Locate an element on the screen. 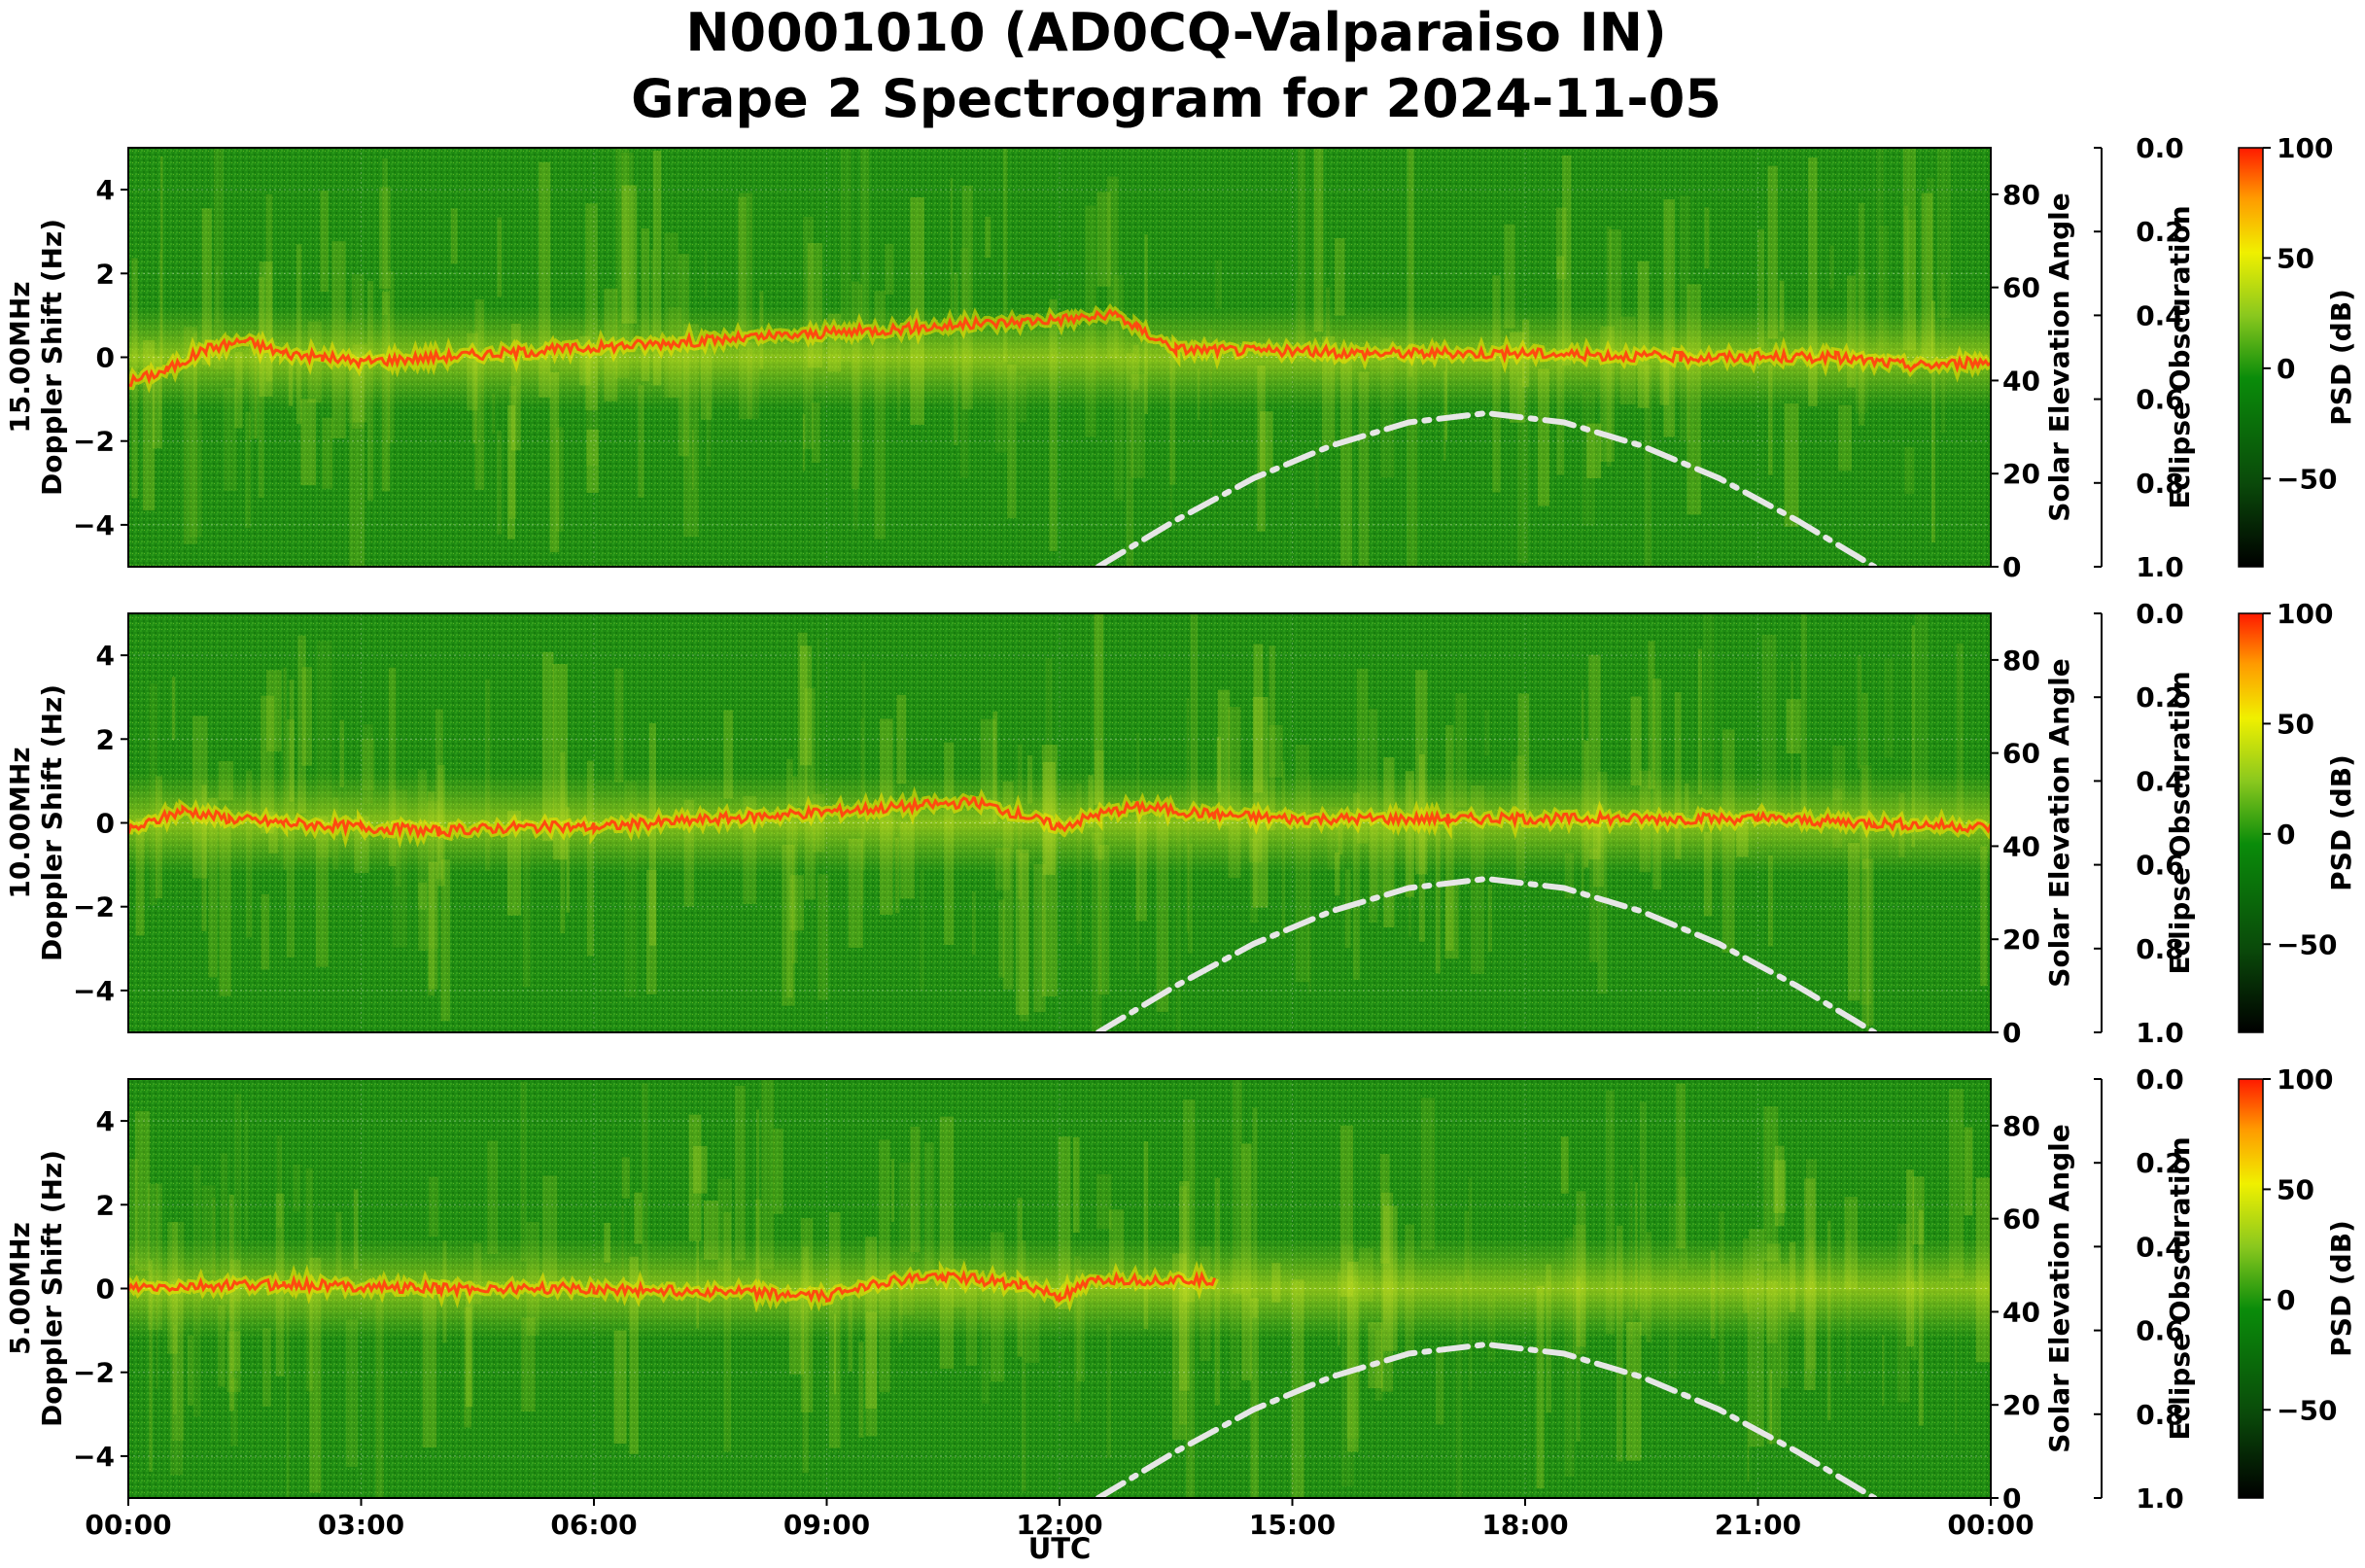 The height and width of the screenshot is (1568, 2365). obscuration-tick-label: 0.8 is located at coordinates (2160, 949).